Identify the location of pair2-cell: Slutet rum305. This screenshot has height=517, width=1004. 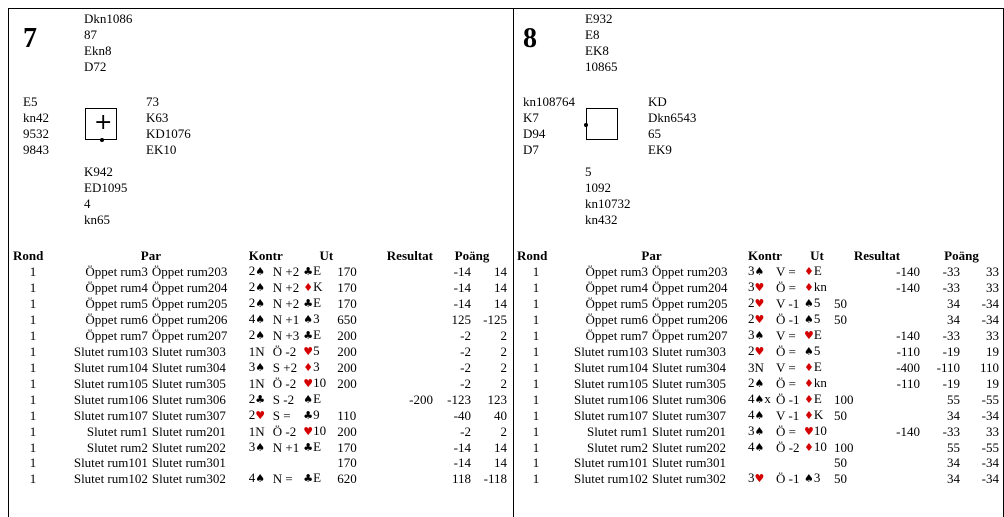
(188, 383).